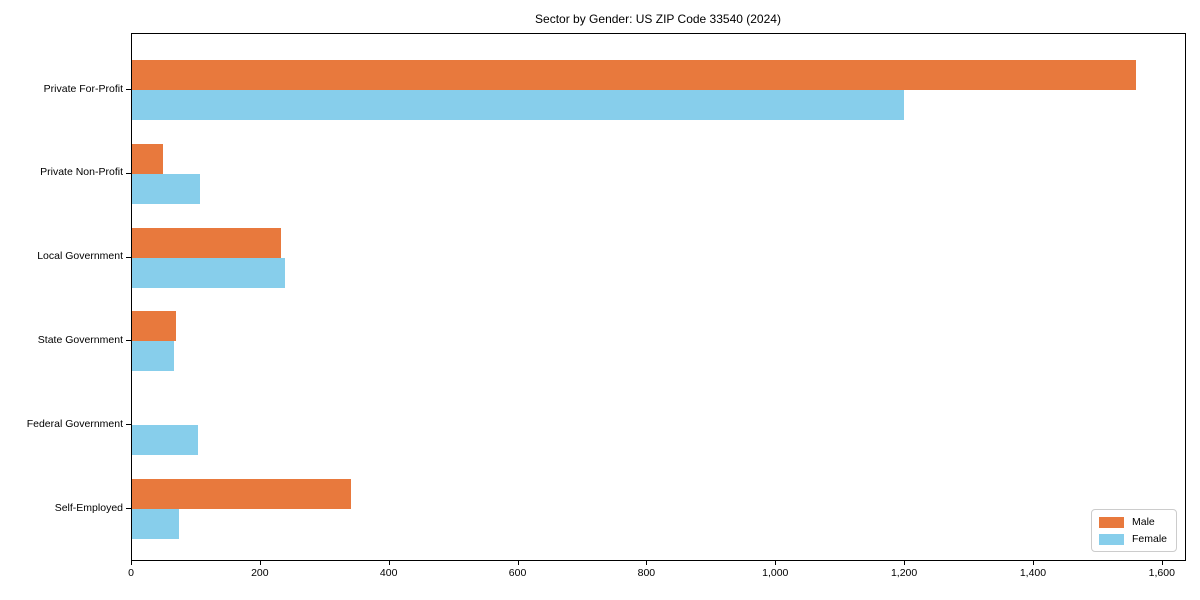  What do you see at coordinates (131, 573) in the screenshot?
I see `x-axis-tick-label: 0` at bounding box center [131, 573].